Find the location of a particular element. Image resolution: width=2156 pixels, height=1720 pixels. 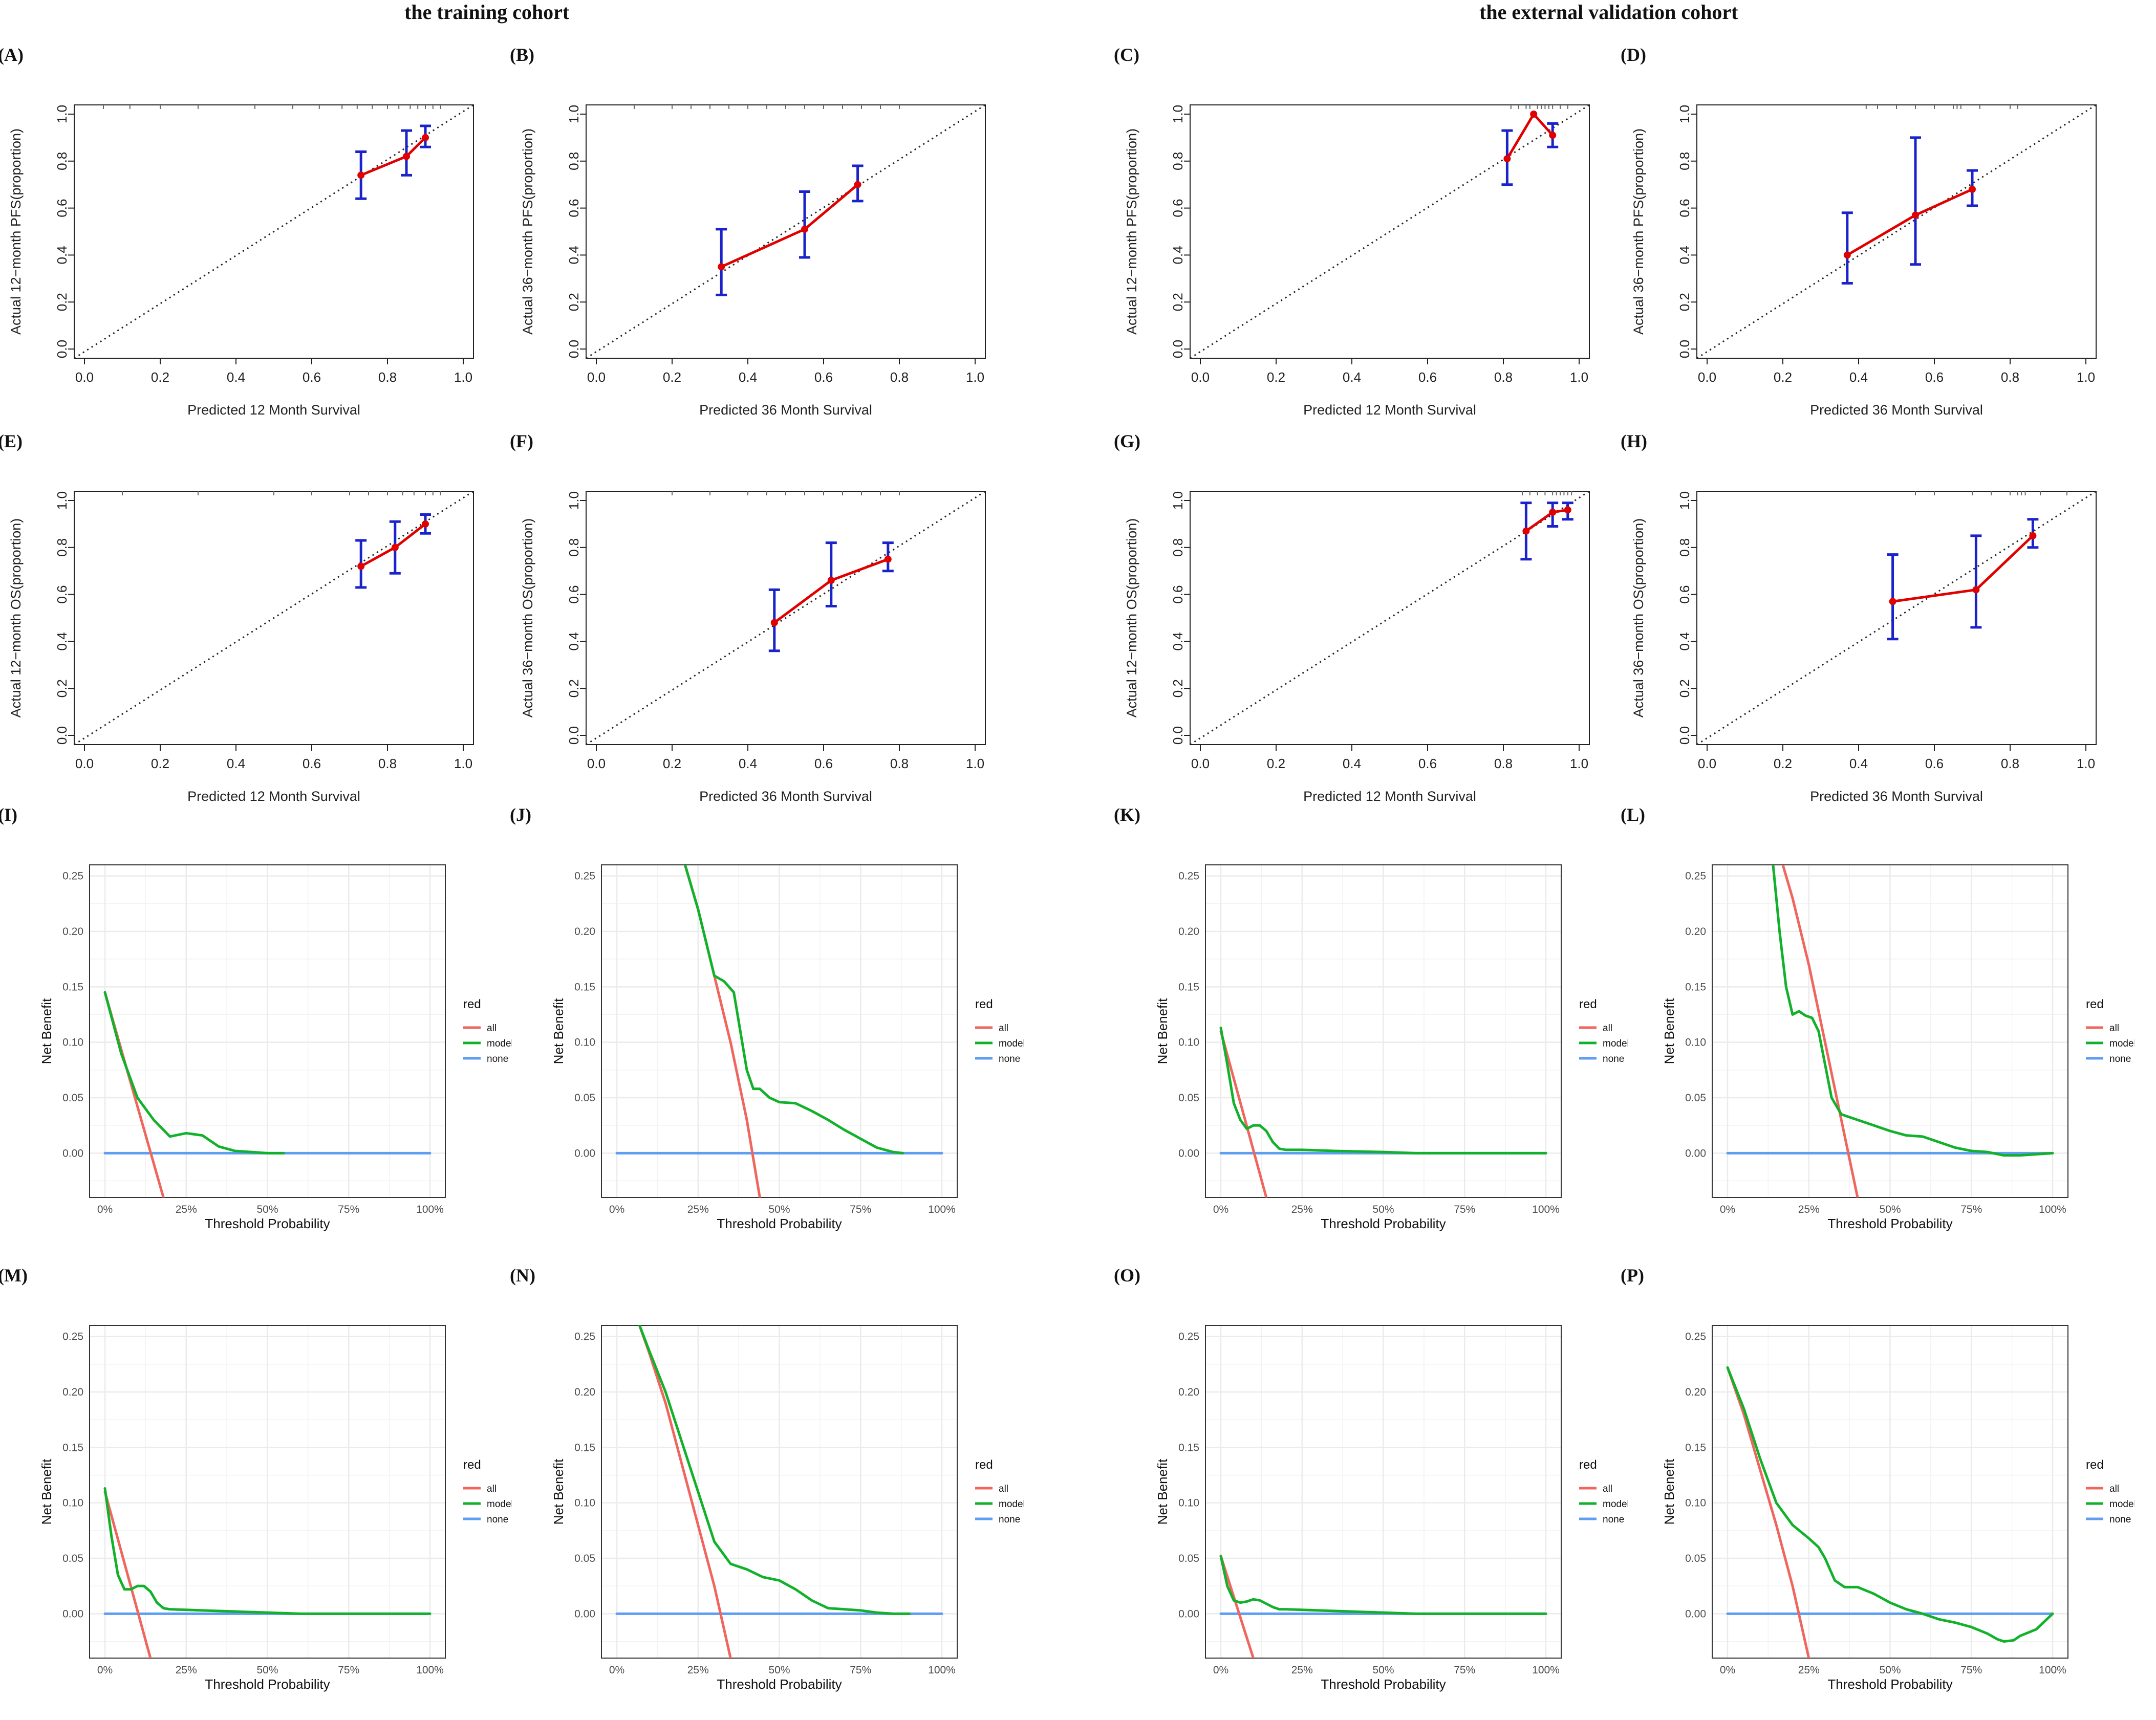

y-axis-title: Actual 12−month OS(proportion) is located at coordinates (16, 618).